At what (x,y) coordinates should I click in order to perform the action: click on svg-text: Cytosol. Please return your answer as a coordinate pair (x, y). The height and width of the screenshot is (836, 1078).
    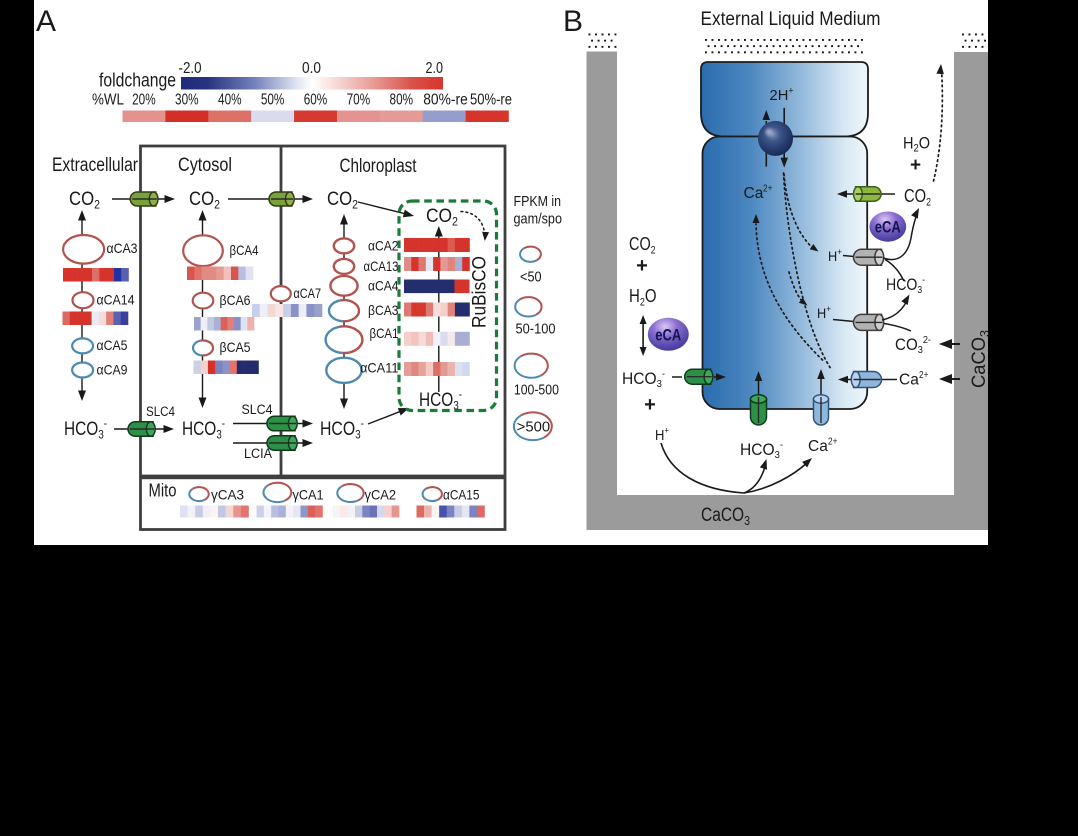
    Looking at the image, I should click on (205, 165).